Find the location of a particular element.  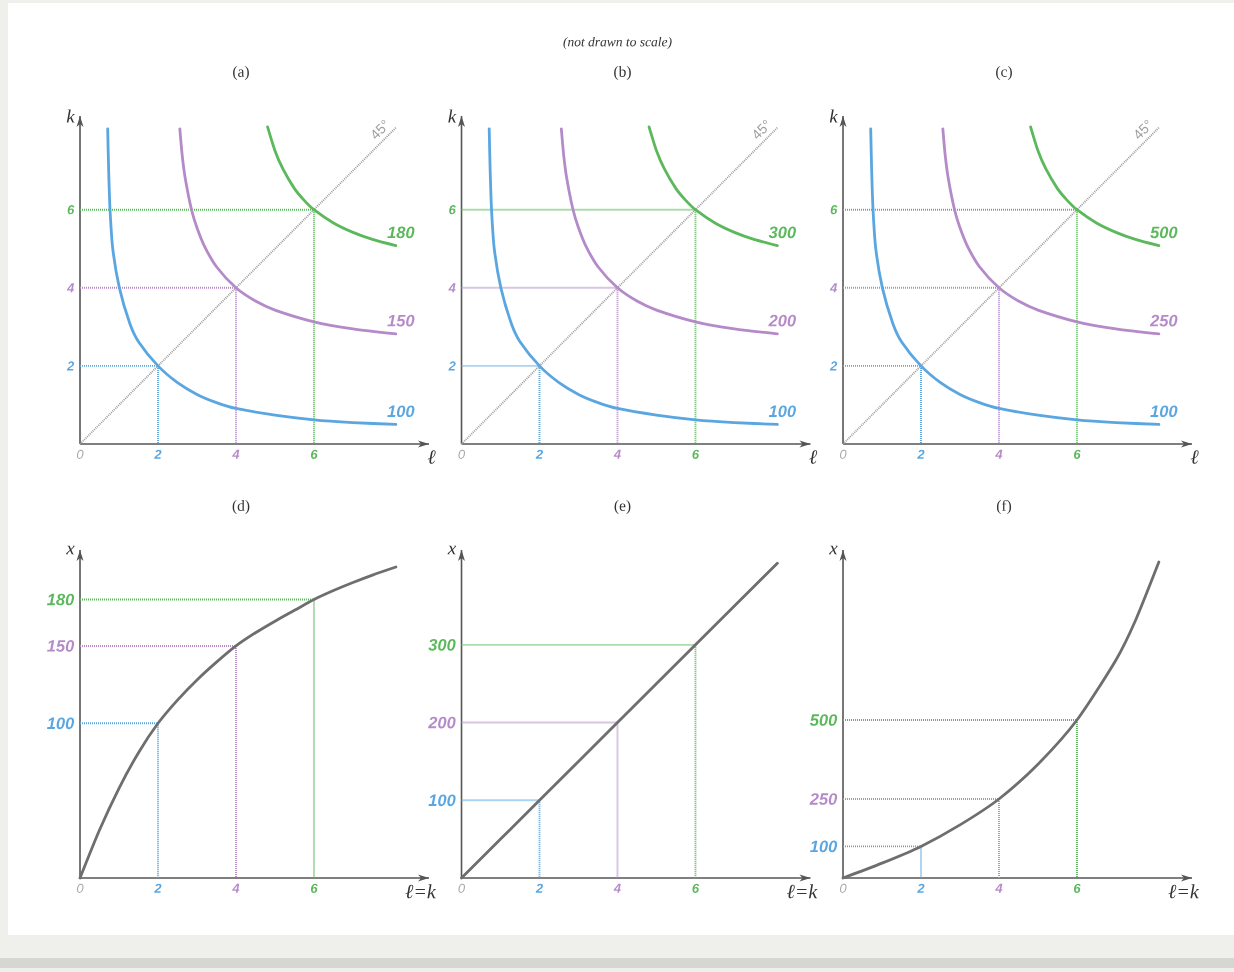

series-label: 250 is located at coordinates (1163, 320).